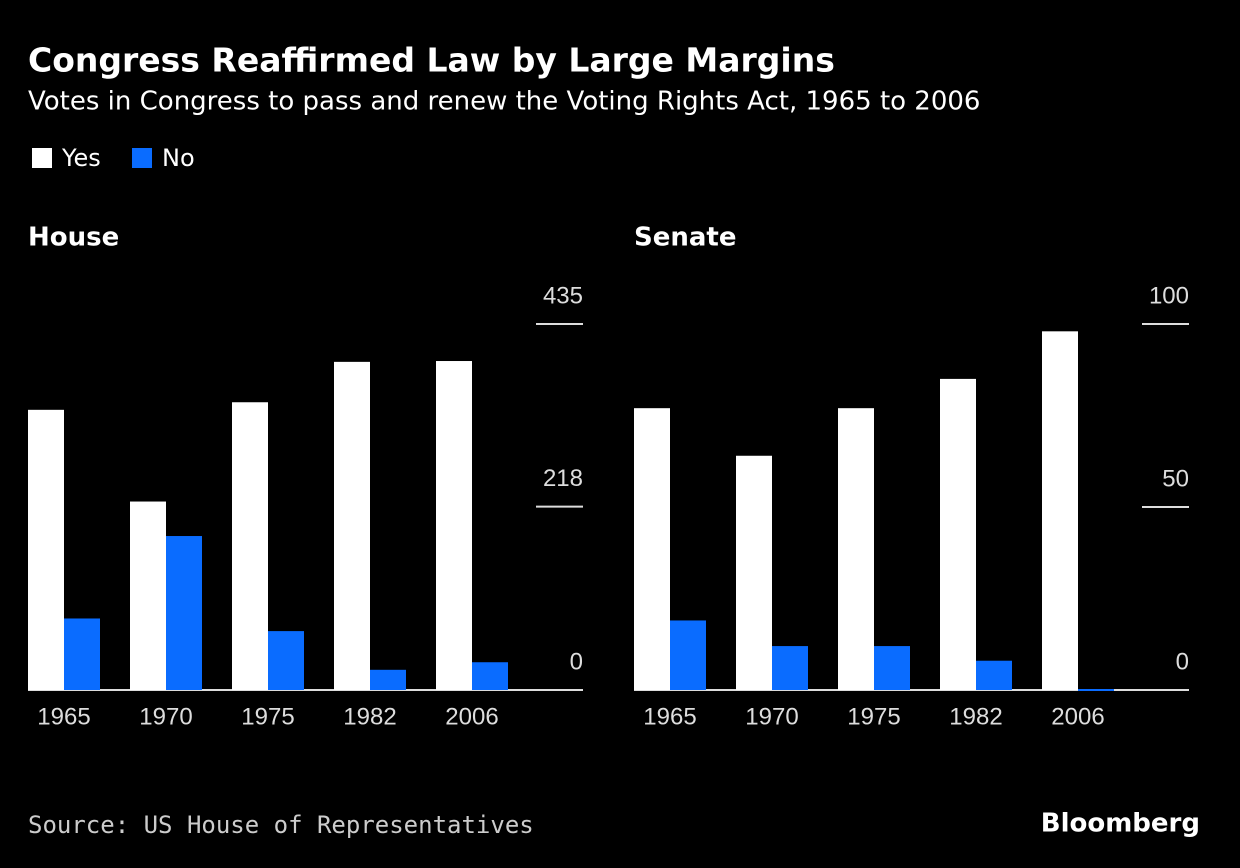 The width and height of the screenshot is (1240, 868). Describe the element at coordinates (73, 238) in the screenshot. I see `panel-title: House` at that location.